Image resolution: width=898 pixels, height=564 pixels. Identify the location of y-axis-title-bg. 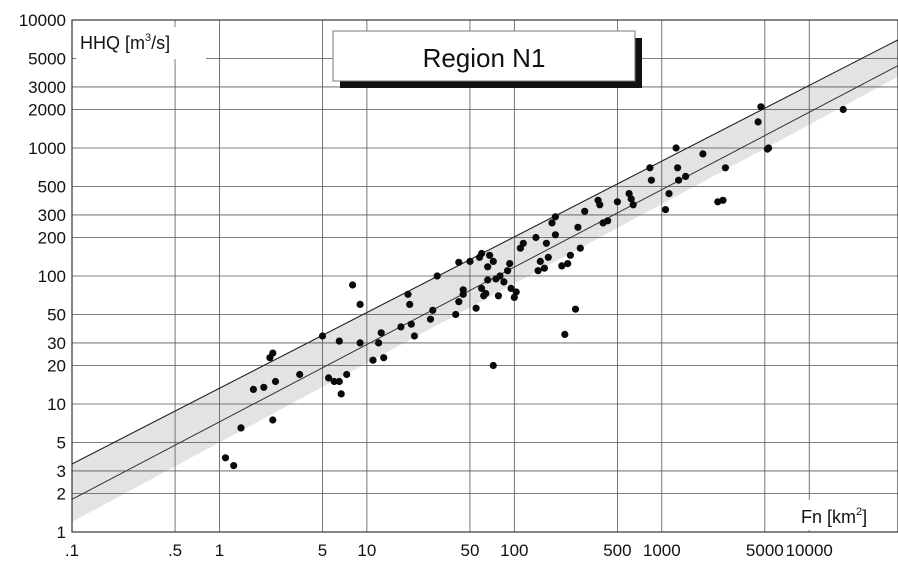
(141, 43).